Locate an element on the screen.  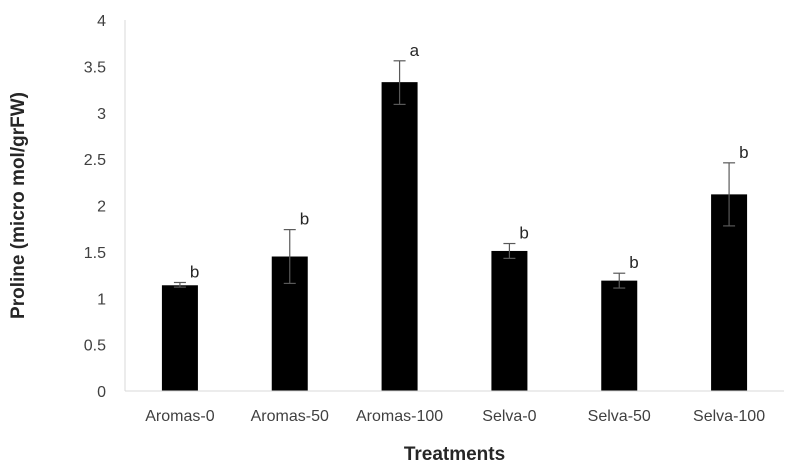
y-tick-label: 0 is located at coordinates (101, 392).